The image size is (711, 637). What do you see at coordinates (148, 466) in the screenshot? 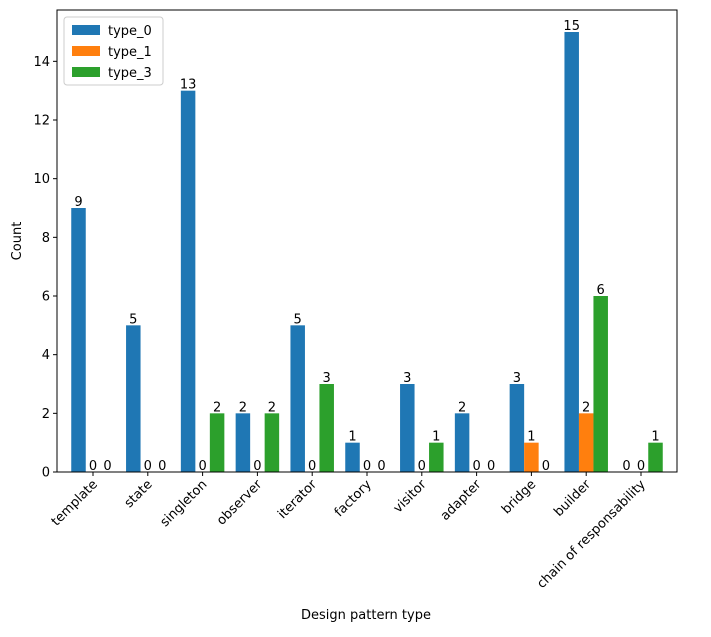
I see `data-label-type_1-1: 0` at bounding box center [148, 466].